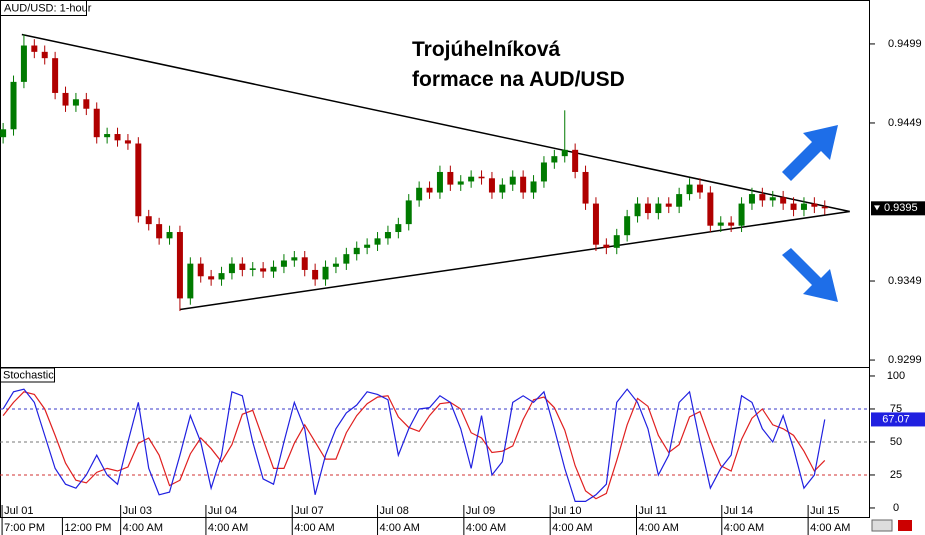  I want to click on y-tick-label: 50, so click(896, 442).